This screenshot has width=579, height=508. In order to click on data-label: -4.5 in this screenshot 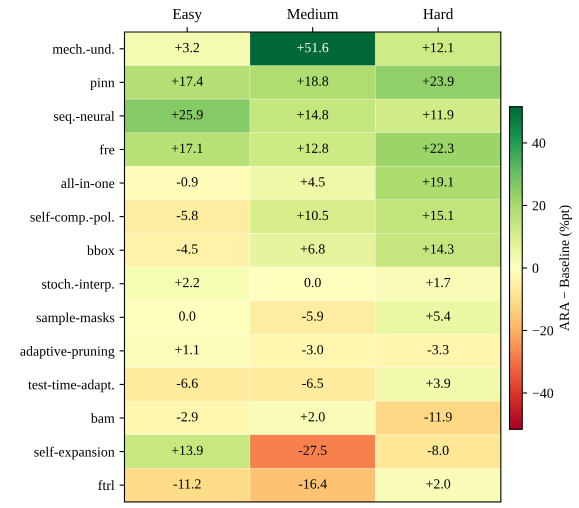, I will do `click(187, 249)`.